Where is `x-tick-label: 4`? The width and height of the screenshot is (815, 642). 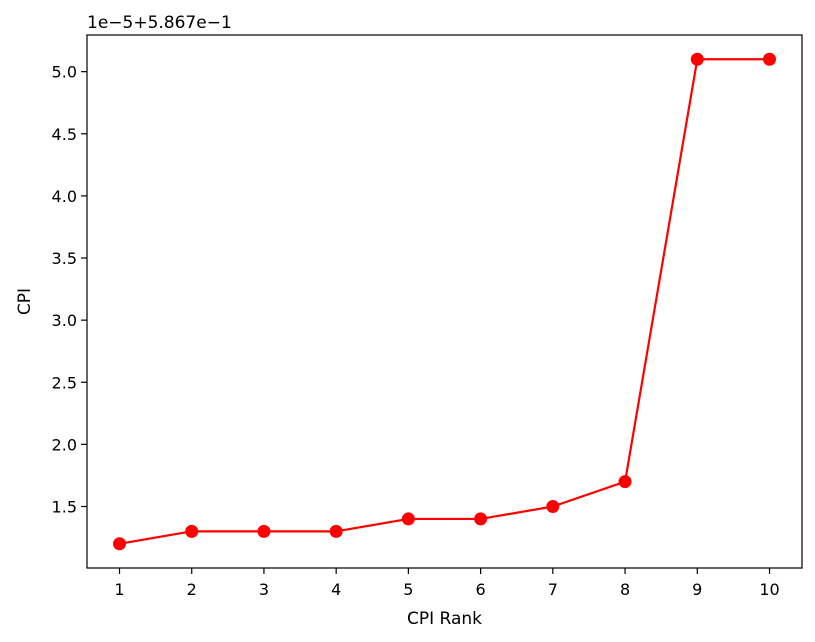
x-tick-label: 4 is located at coordinates (336, 589).